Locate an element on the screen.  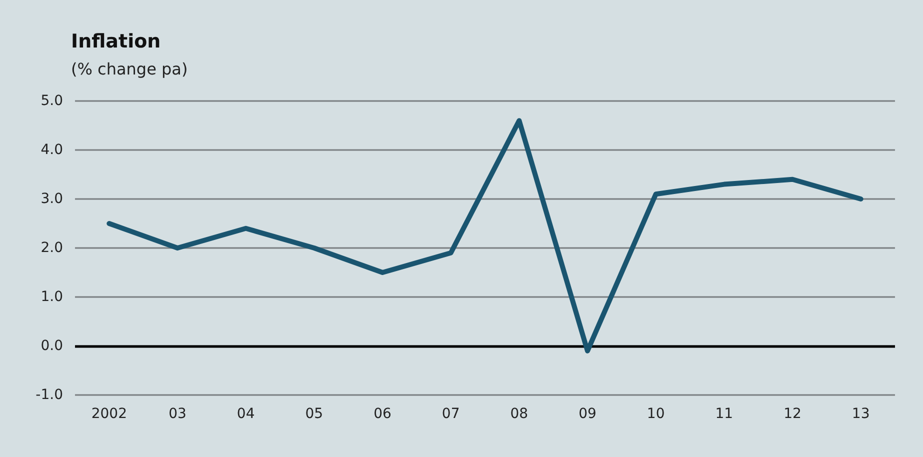
x-tick-label: 11 is located at coordinates (724, 414).